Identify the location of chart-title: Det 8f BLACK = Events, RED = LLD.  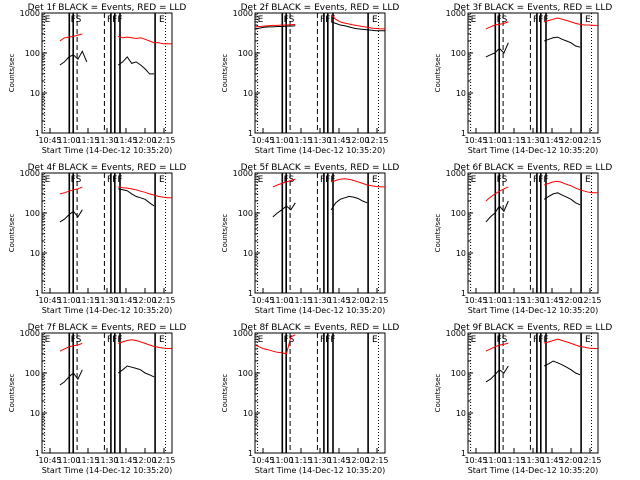
(320, 328).